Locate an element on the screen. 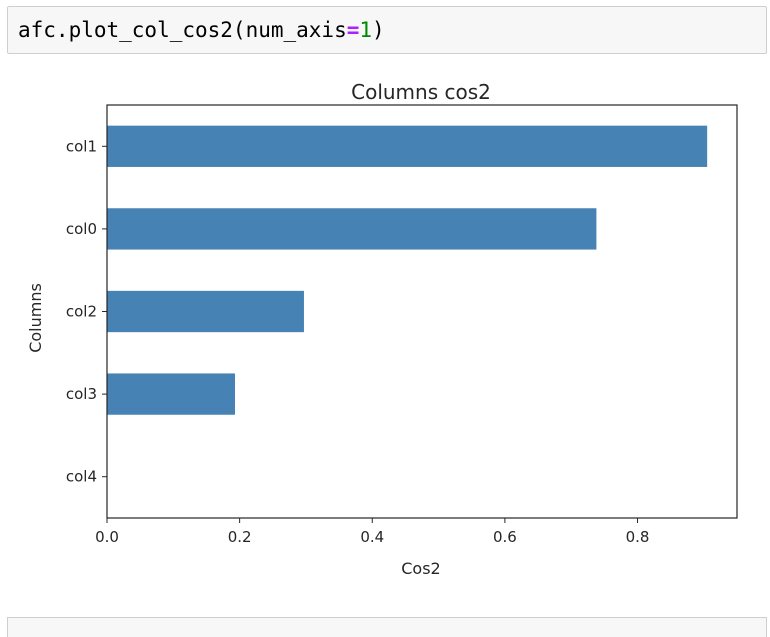 Image resolution: width=770 pixels, height=637 pixels. y-tick-label: col3 is located at coordinates (81, 394).